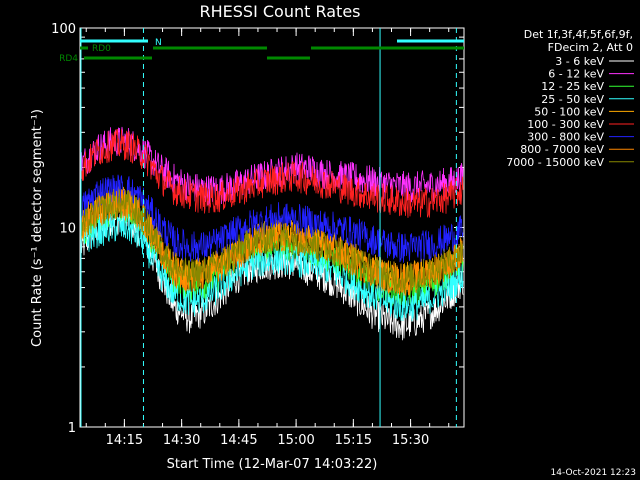  What do you see at coordinates (280, 11) in the screenshot?
I see `chart-title: RHESSI Count Rates` at bounding box center [280, 11].